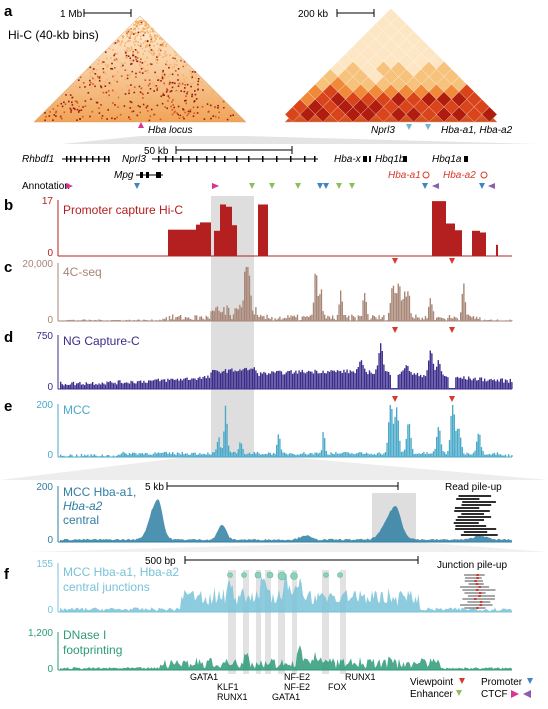 Image resolution: width=548 pixels, height=709 pixels. Describe the element at coordinates (44, 564) in the screenshot. I see `track-f1-ymax: 155` at that location.